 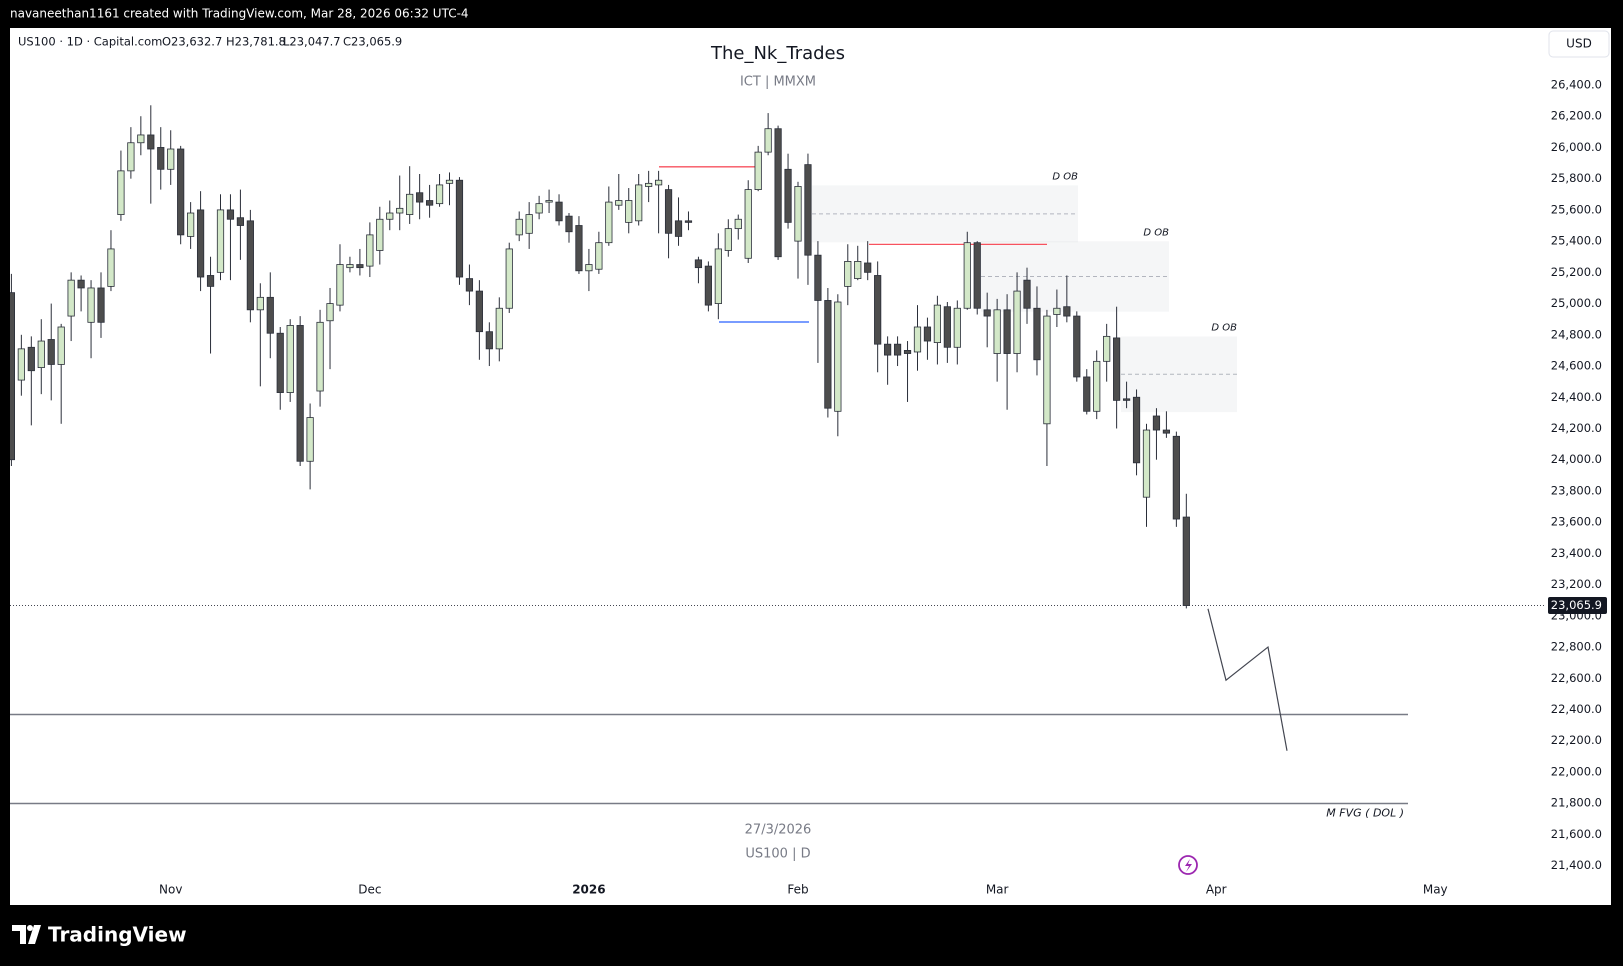 What do you see at coordinates (1576, 584) in the screenshot?
I see `y-tick-label: 23,200.0` at bounding box center [1576, 584].